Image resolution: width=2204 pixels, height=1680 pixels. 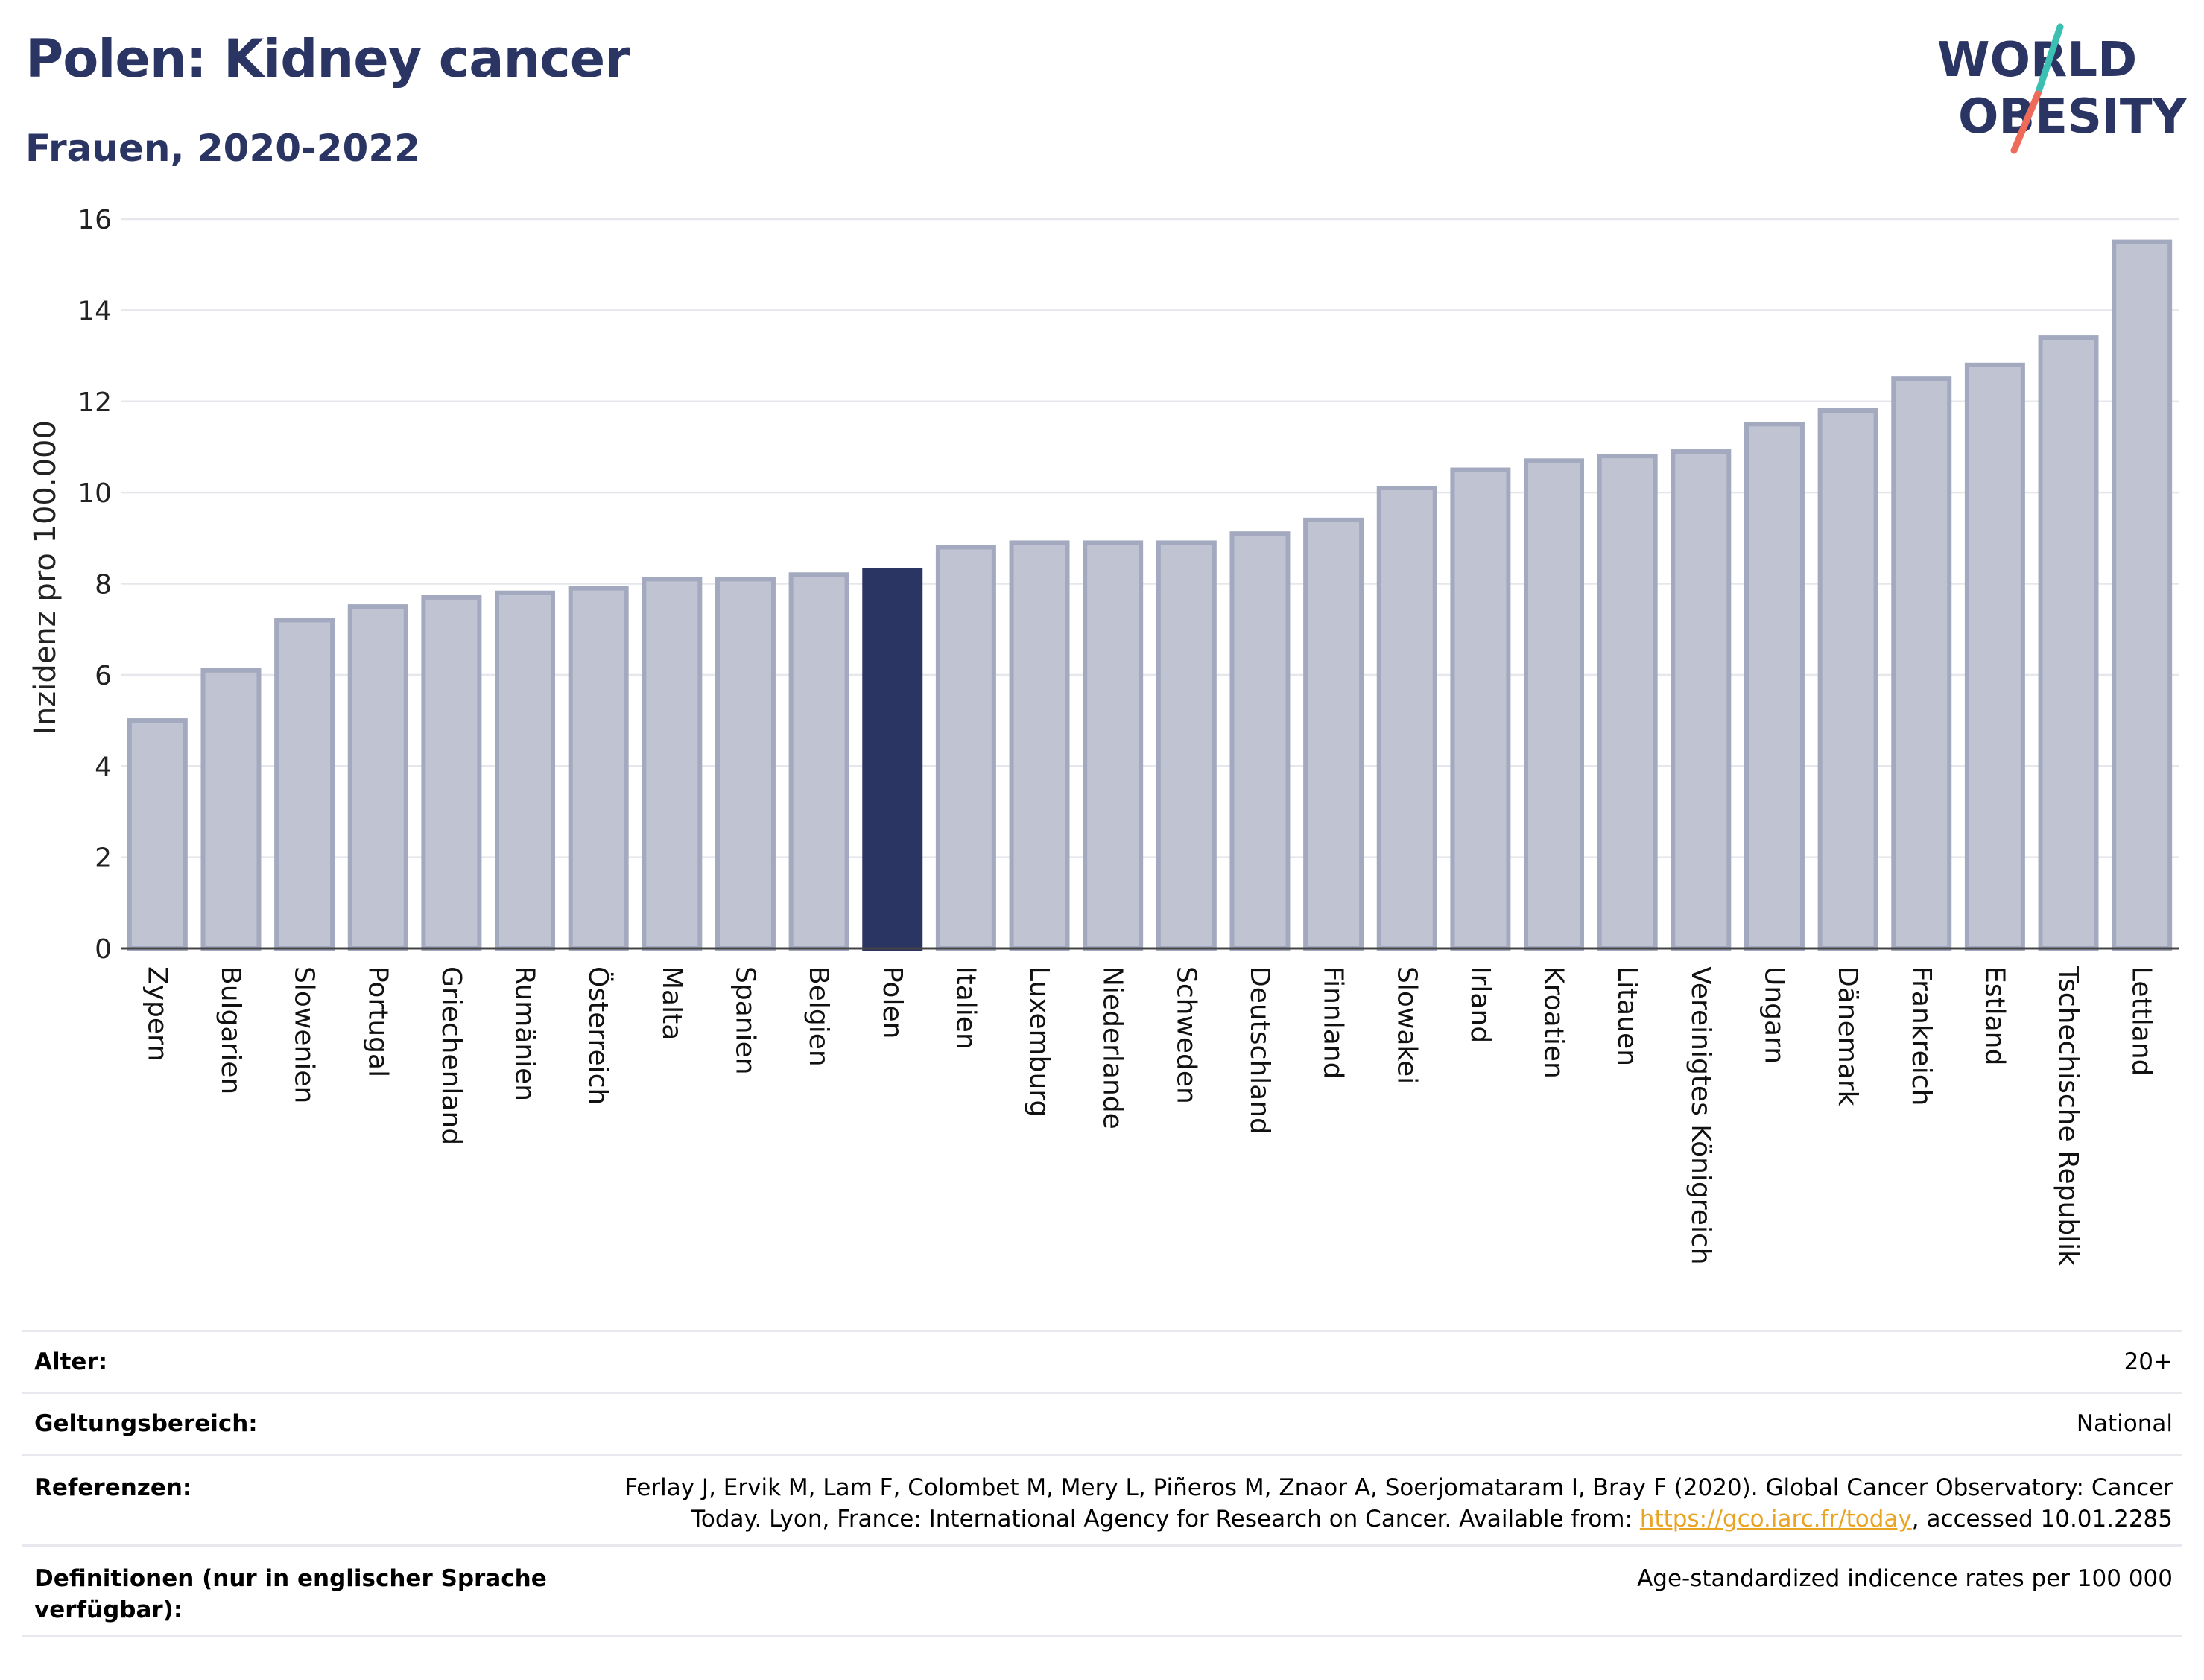 I want to click on bar-deutschland, so click(x=1260, y=741).